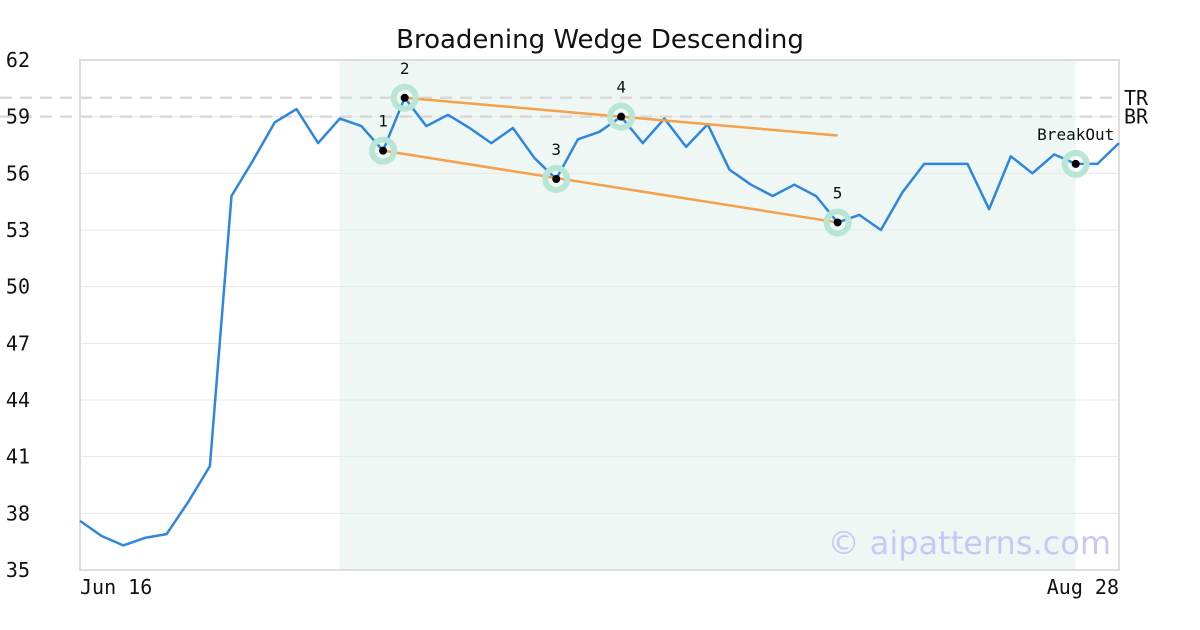 Image resolution: width=1200 pixels, height=630 pixels. Describe the element at coordinates (969, 543) in the screenshot. I see `watermark: © aipatterns.com` at that location.